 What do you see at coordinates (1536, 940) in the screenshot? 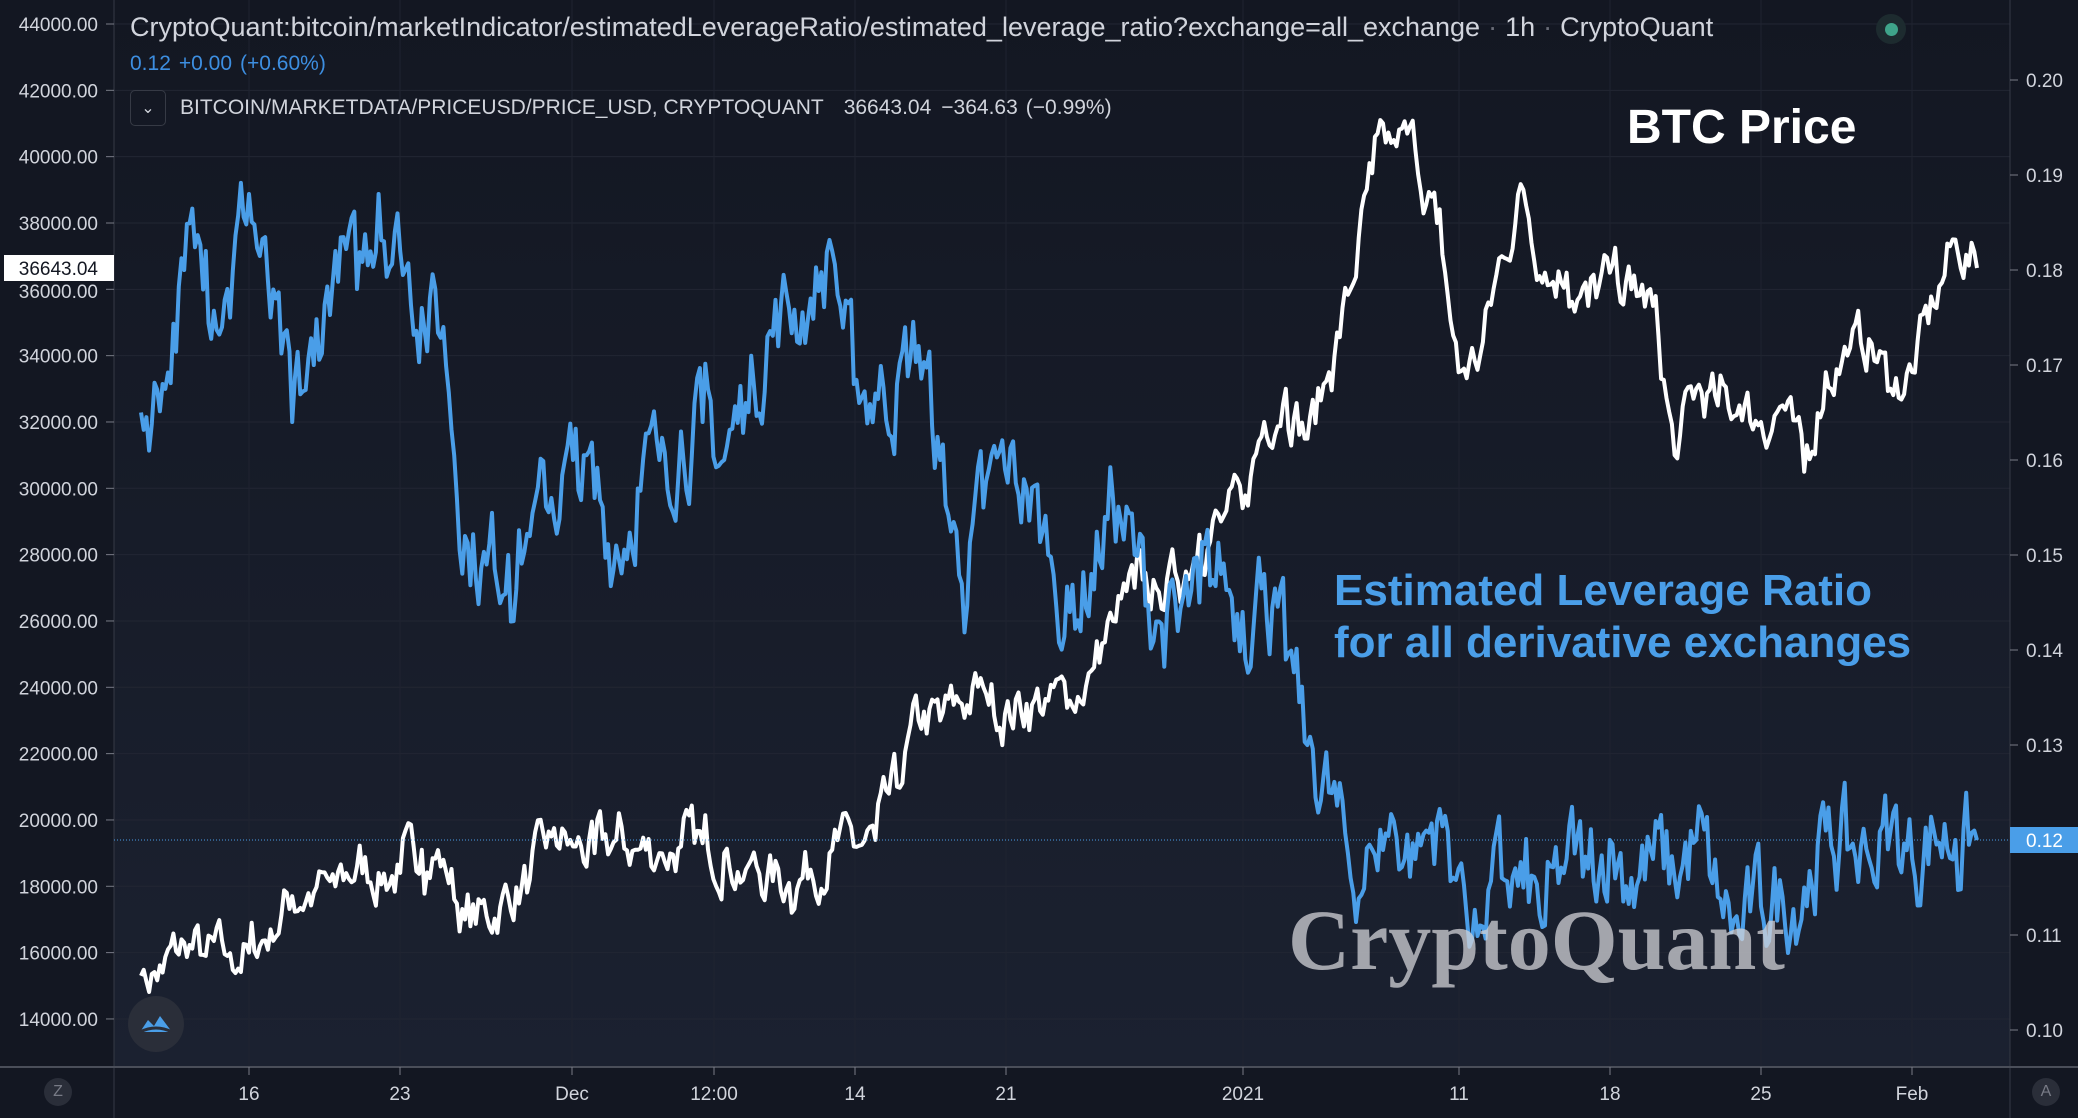
I see `cryptoquant-watermark: CryptoQuant` at bounding box center [1536, 940].